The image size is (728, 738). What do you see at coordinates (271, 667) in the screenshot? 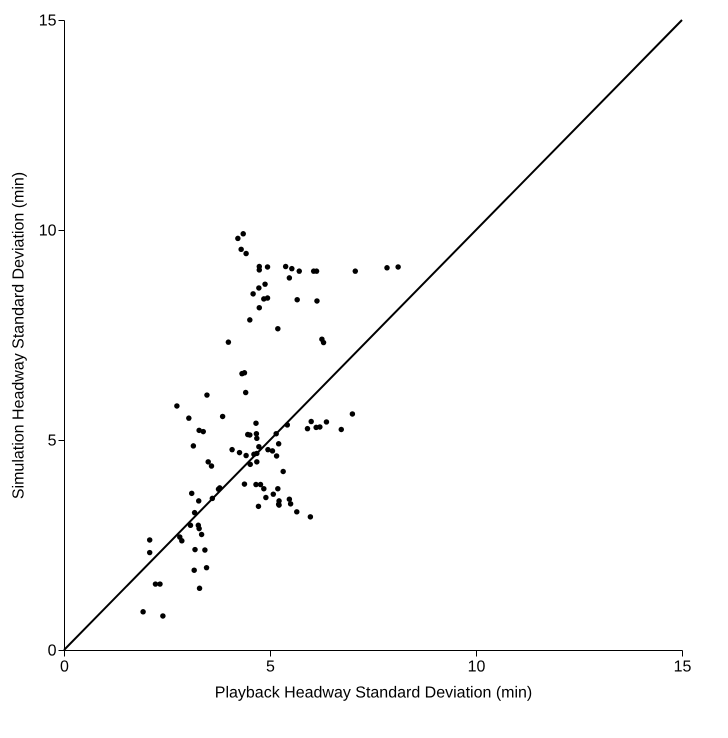
I see `x-tick-label: 5` at bounding box center [271, 667].